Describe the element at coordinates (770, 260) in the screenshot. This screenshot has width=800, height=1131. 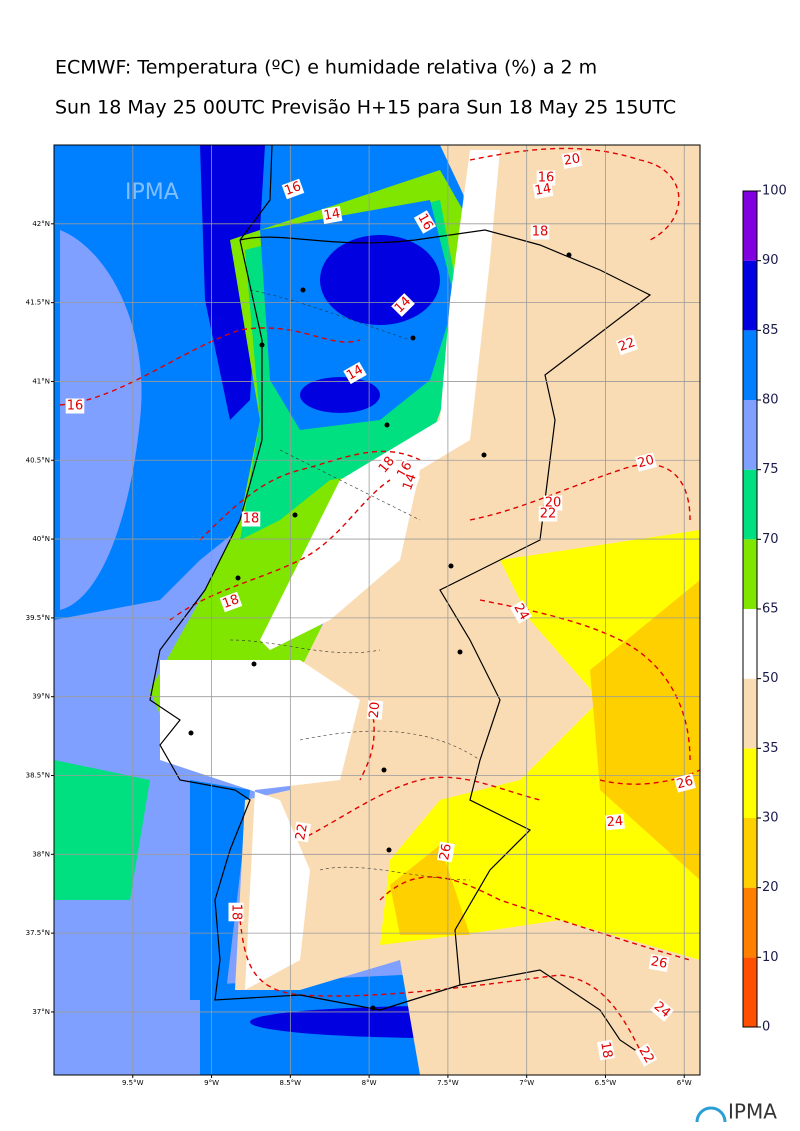
I see `colorbar-label: 90` at that location.